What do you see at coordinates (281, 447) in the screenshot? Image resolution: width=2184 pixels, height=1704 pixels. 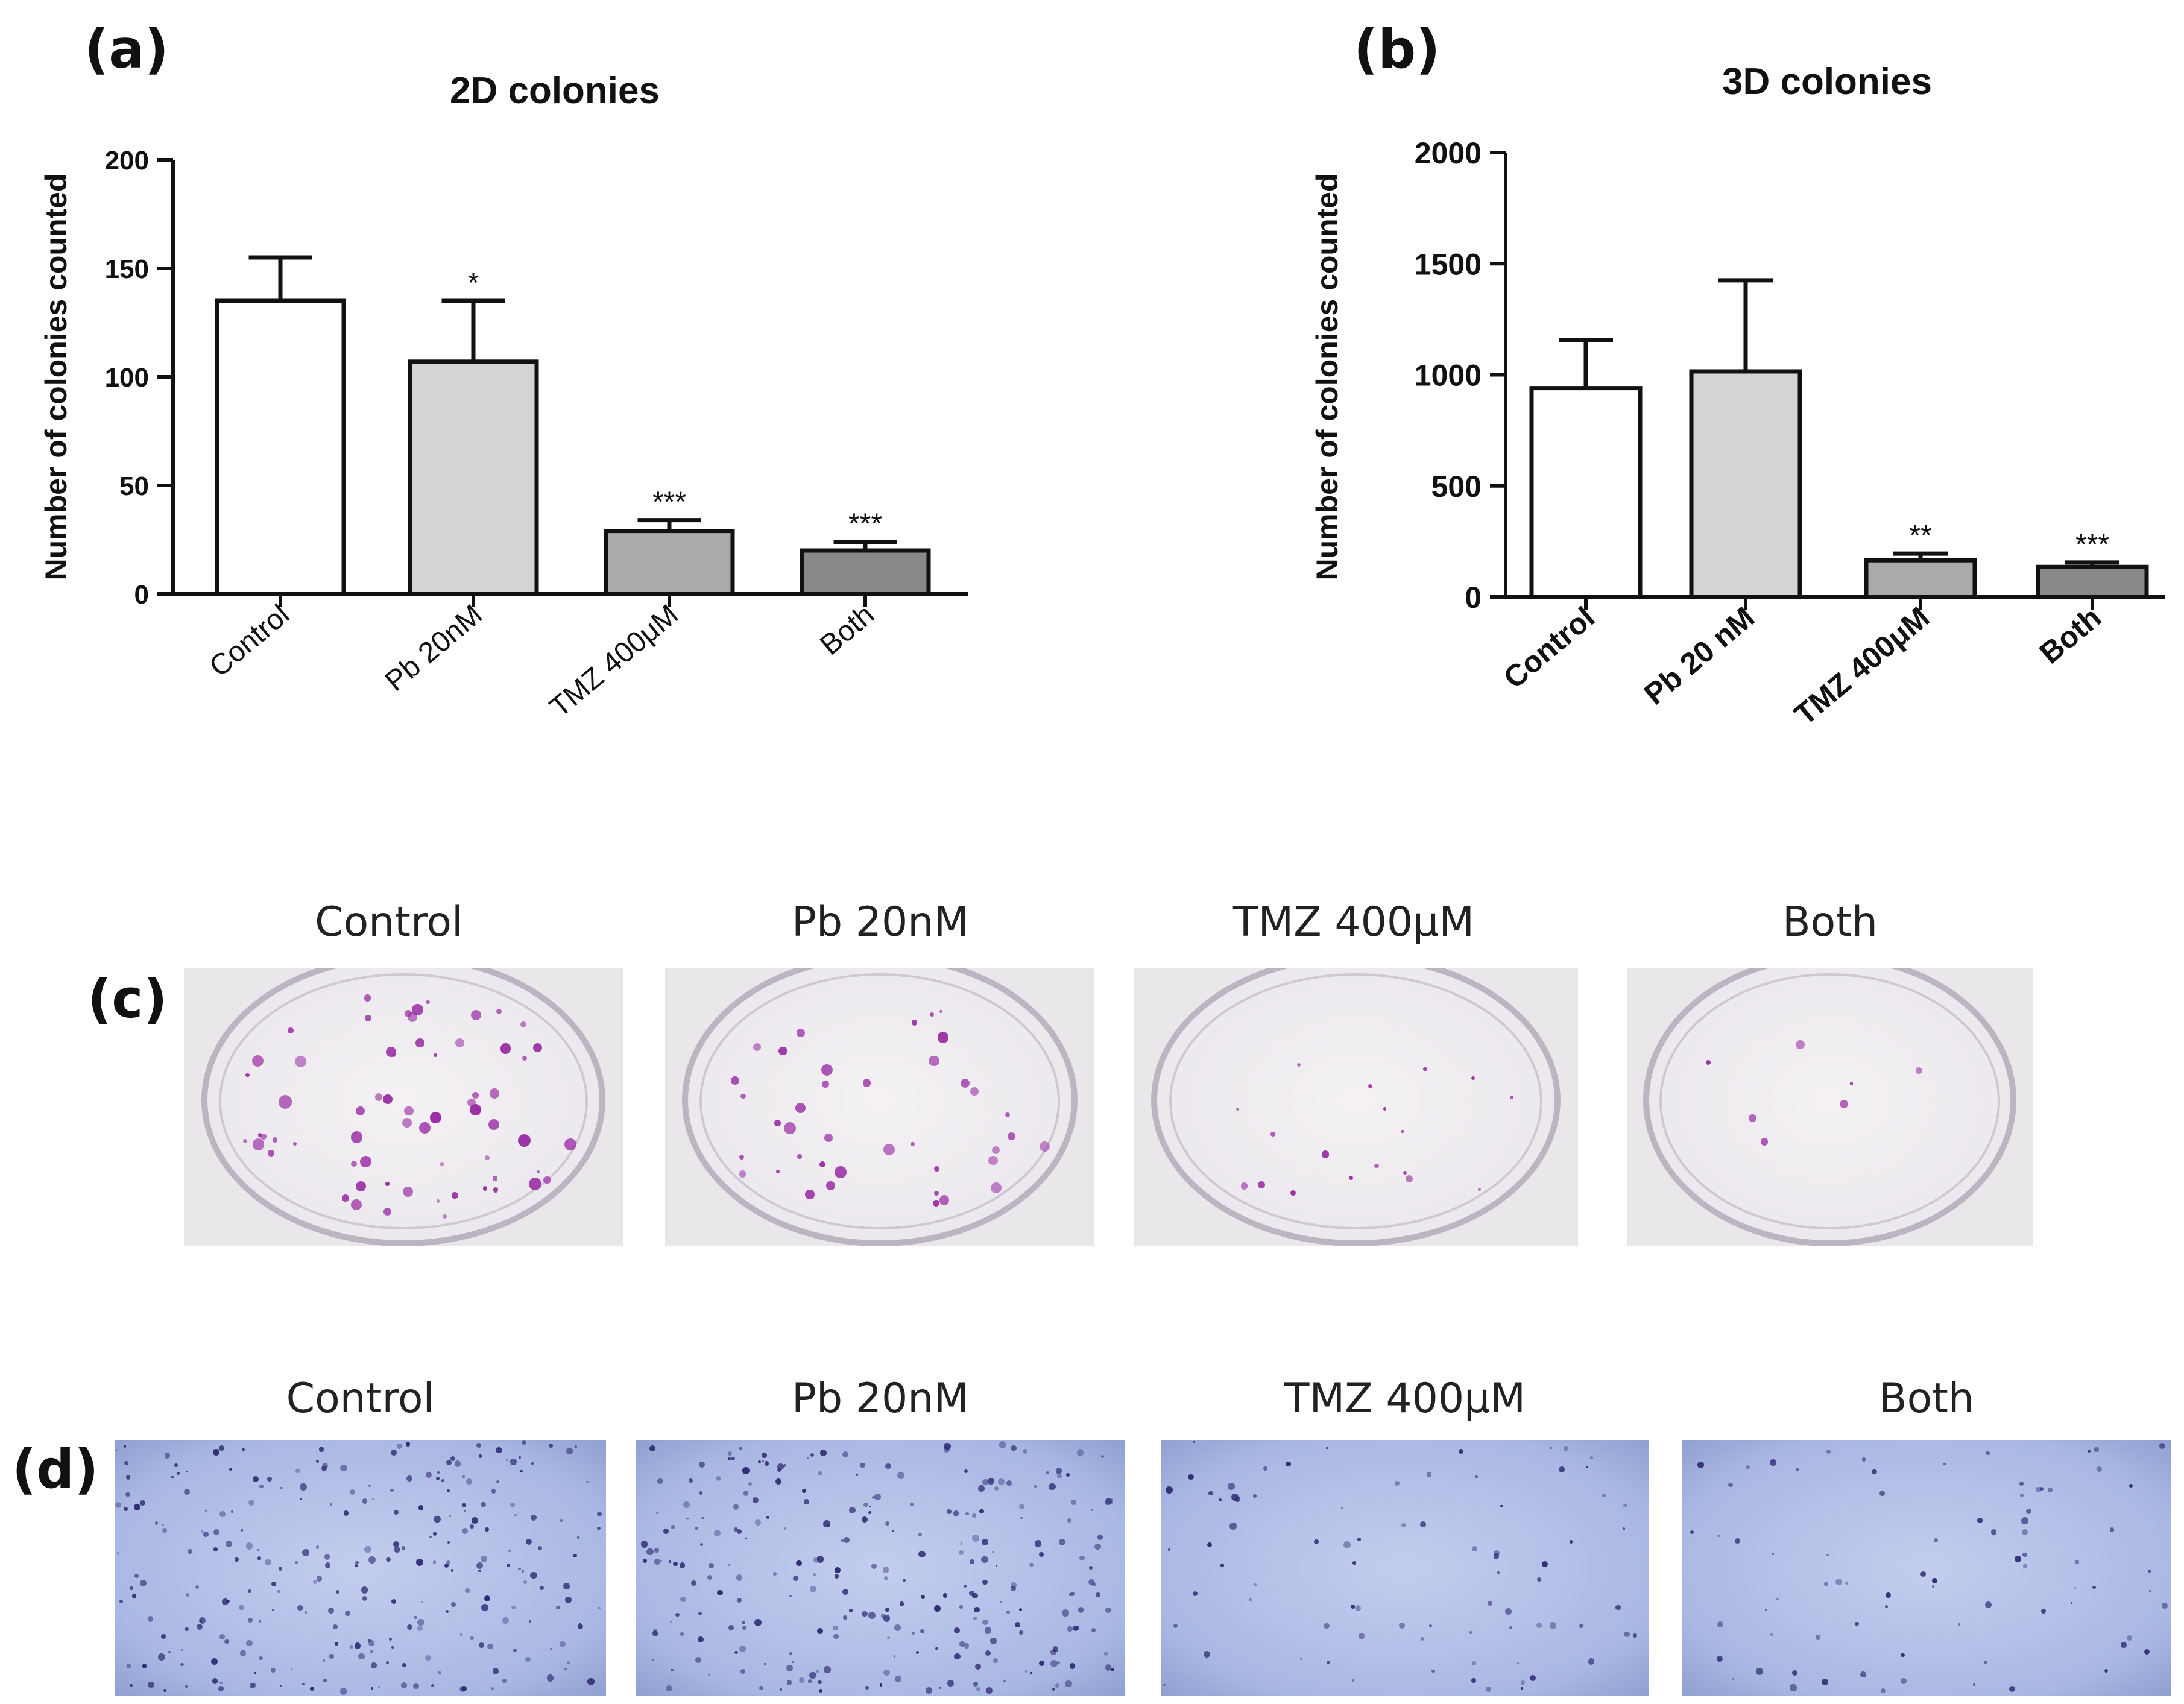 I see `c1-bar` at bounding box center [281, 447].